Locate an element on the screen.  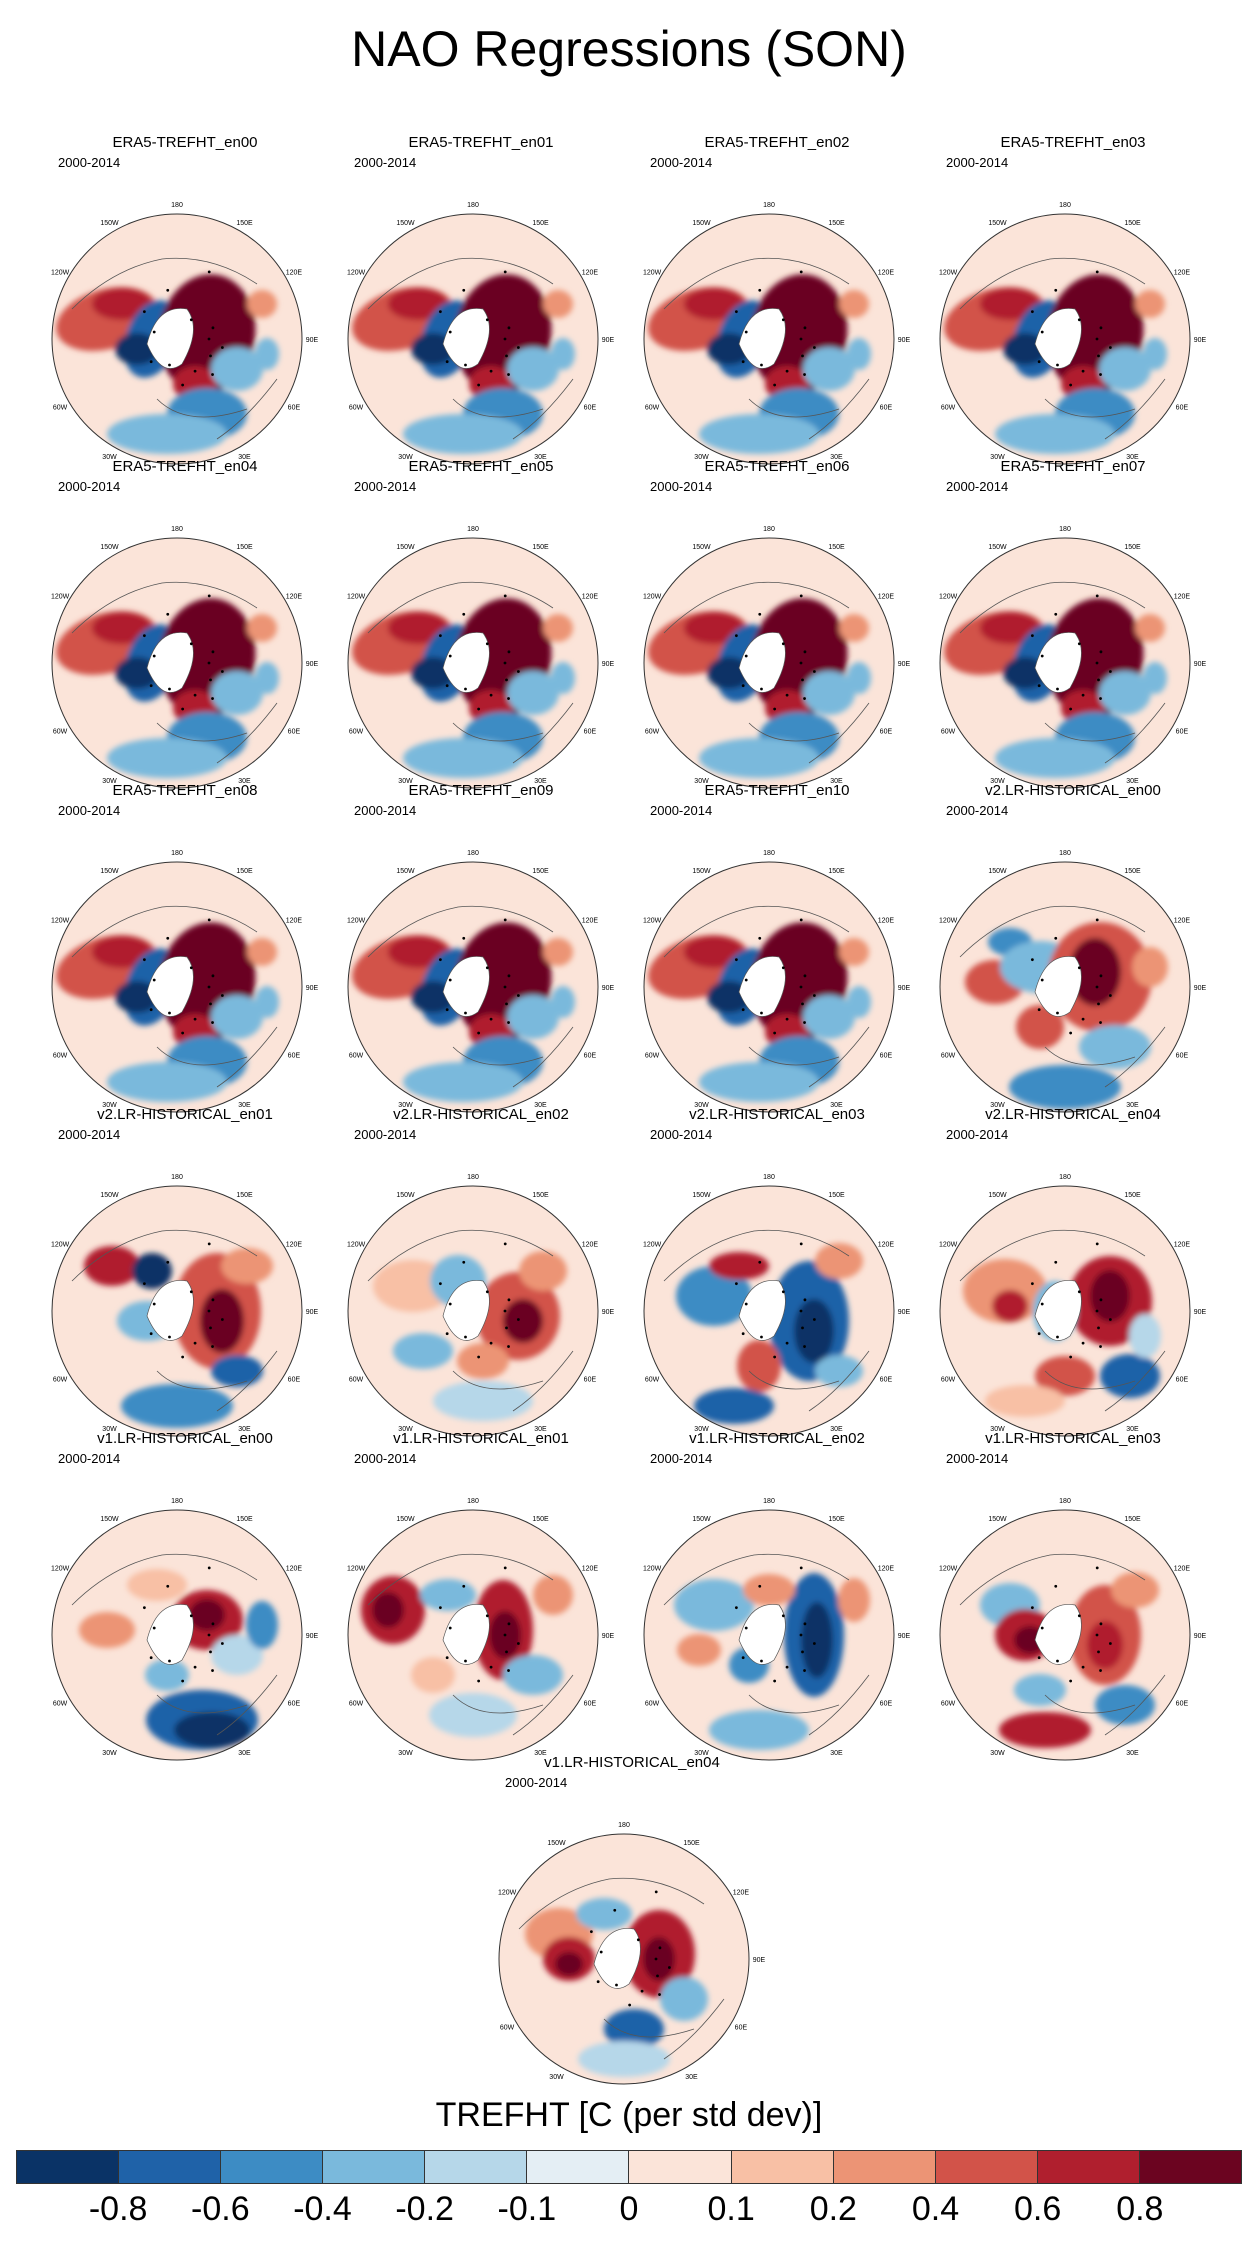
colorbar-tick-label: 0.2 is located at coordinates (833, 2209).